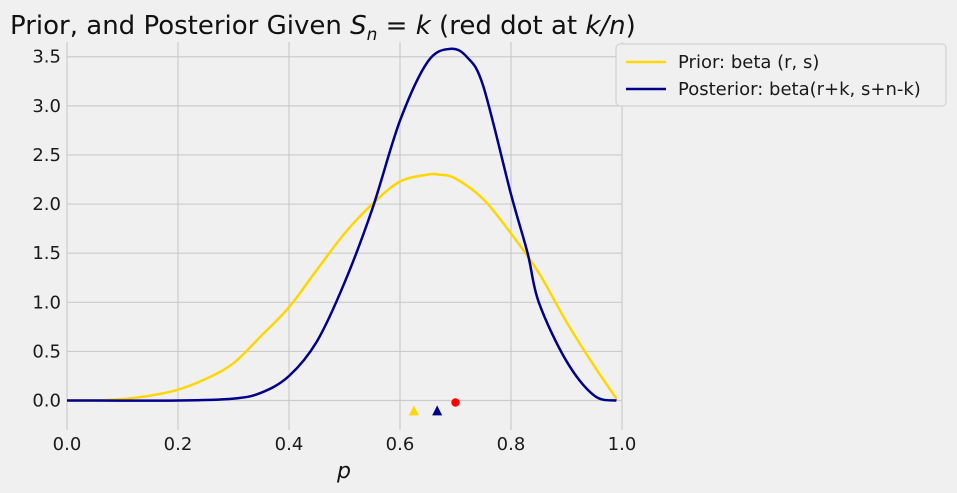 This screenshot has height=493, width=957. Describe the element at coordinates (455, 402) in the screenshot. I see `k-over-n-dot` at that location.